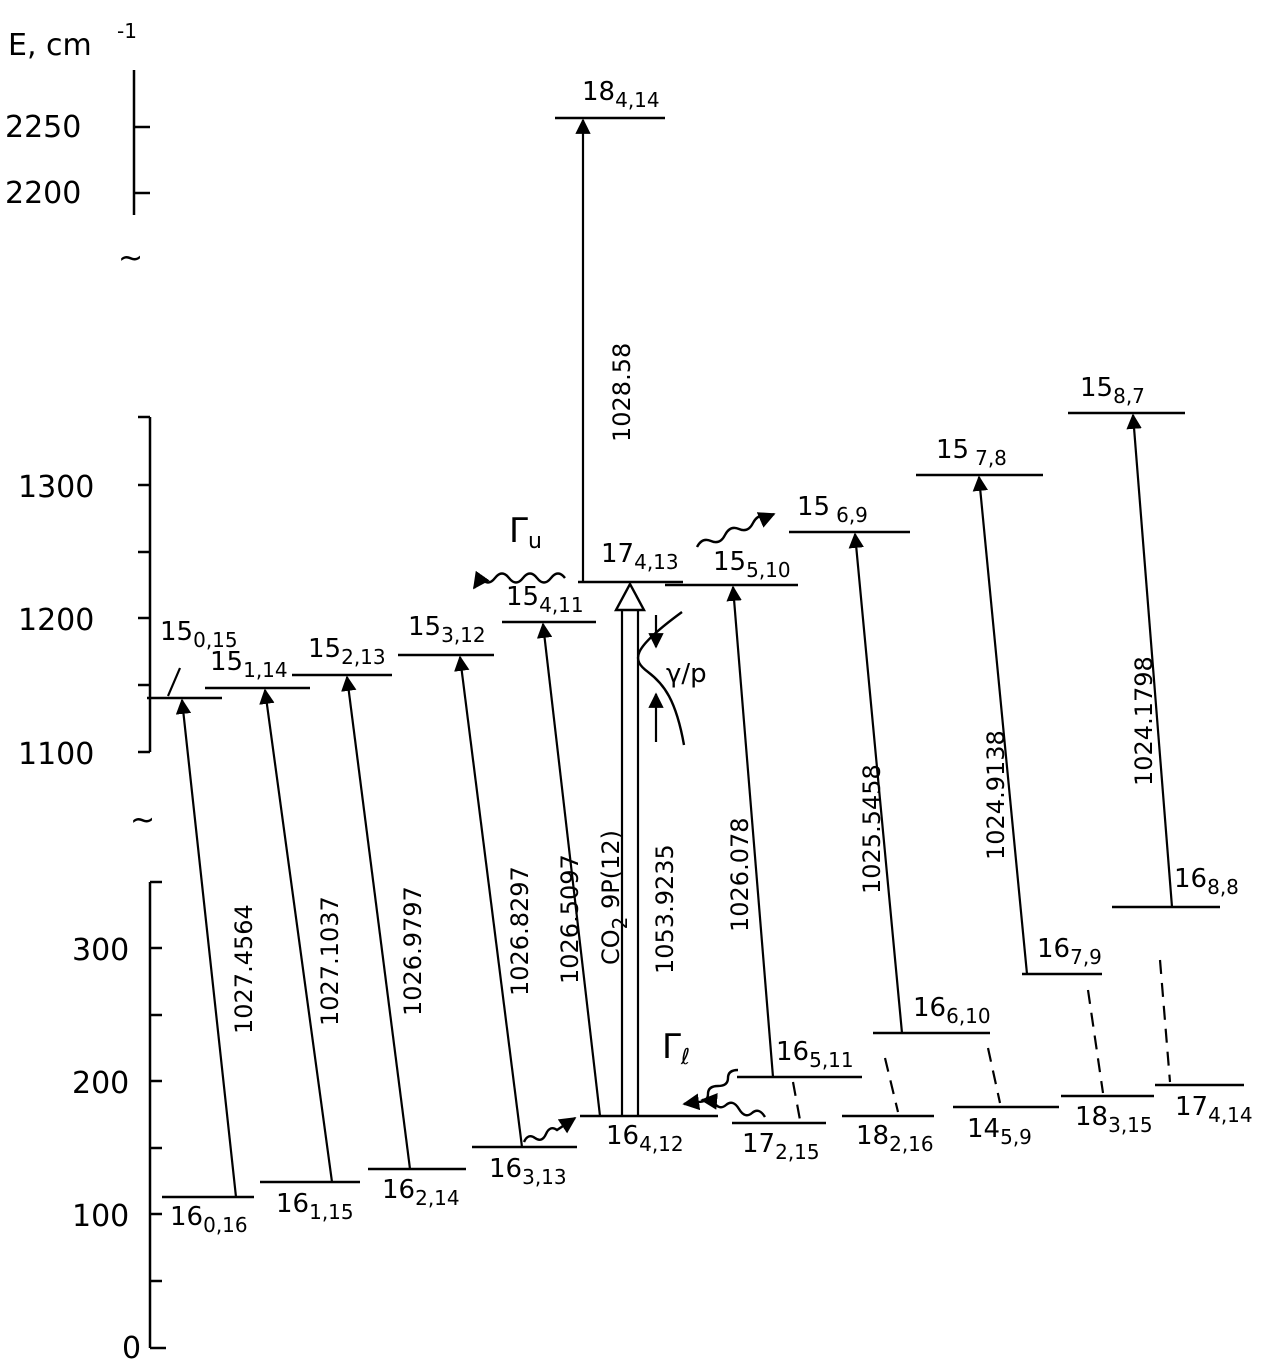 The image size is (1269, 1360). What do you see at coordinates (43, 193) in the screenshot?
I see `tick-label-2200: 2200` at bounding box center [43, 193].